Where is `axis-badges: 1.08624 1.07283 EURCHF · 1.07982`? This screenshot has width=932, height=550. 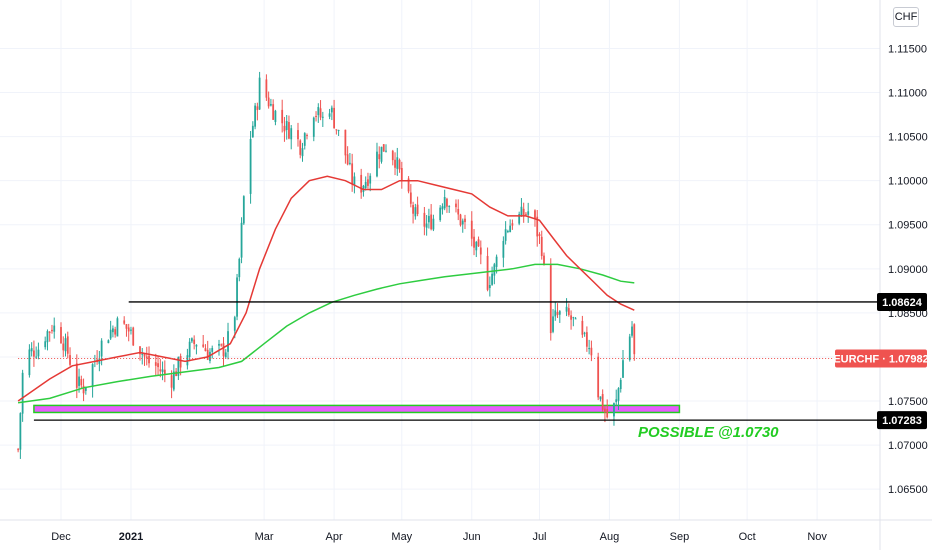
axis-badges: 1.08624 1.07283 EURCHF · 1.07982 is located at coordinates (881, 361).